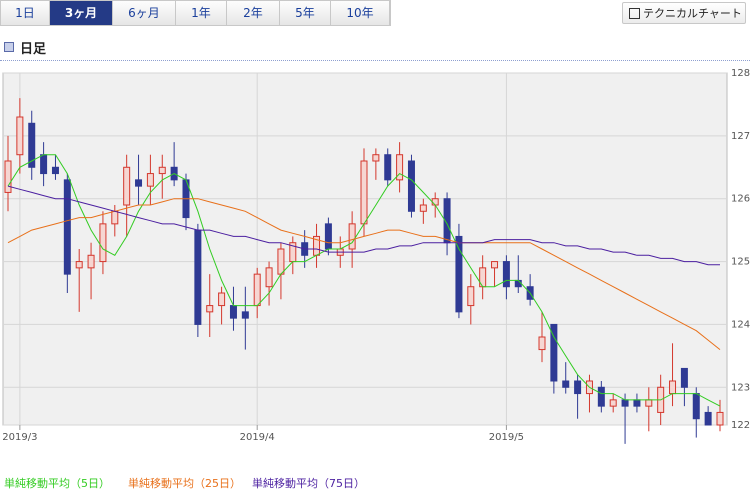 The height and width of the screenshot is (493, 755). Describe the element at coordinates (506, 437) in the screenshot. I see `x-tick-label: 2019/5` at that location.